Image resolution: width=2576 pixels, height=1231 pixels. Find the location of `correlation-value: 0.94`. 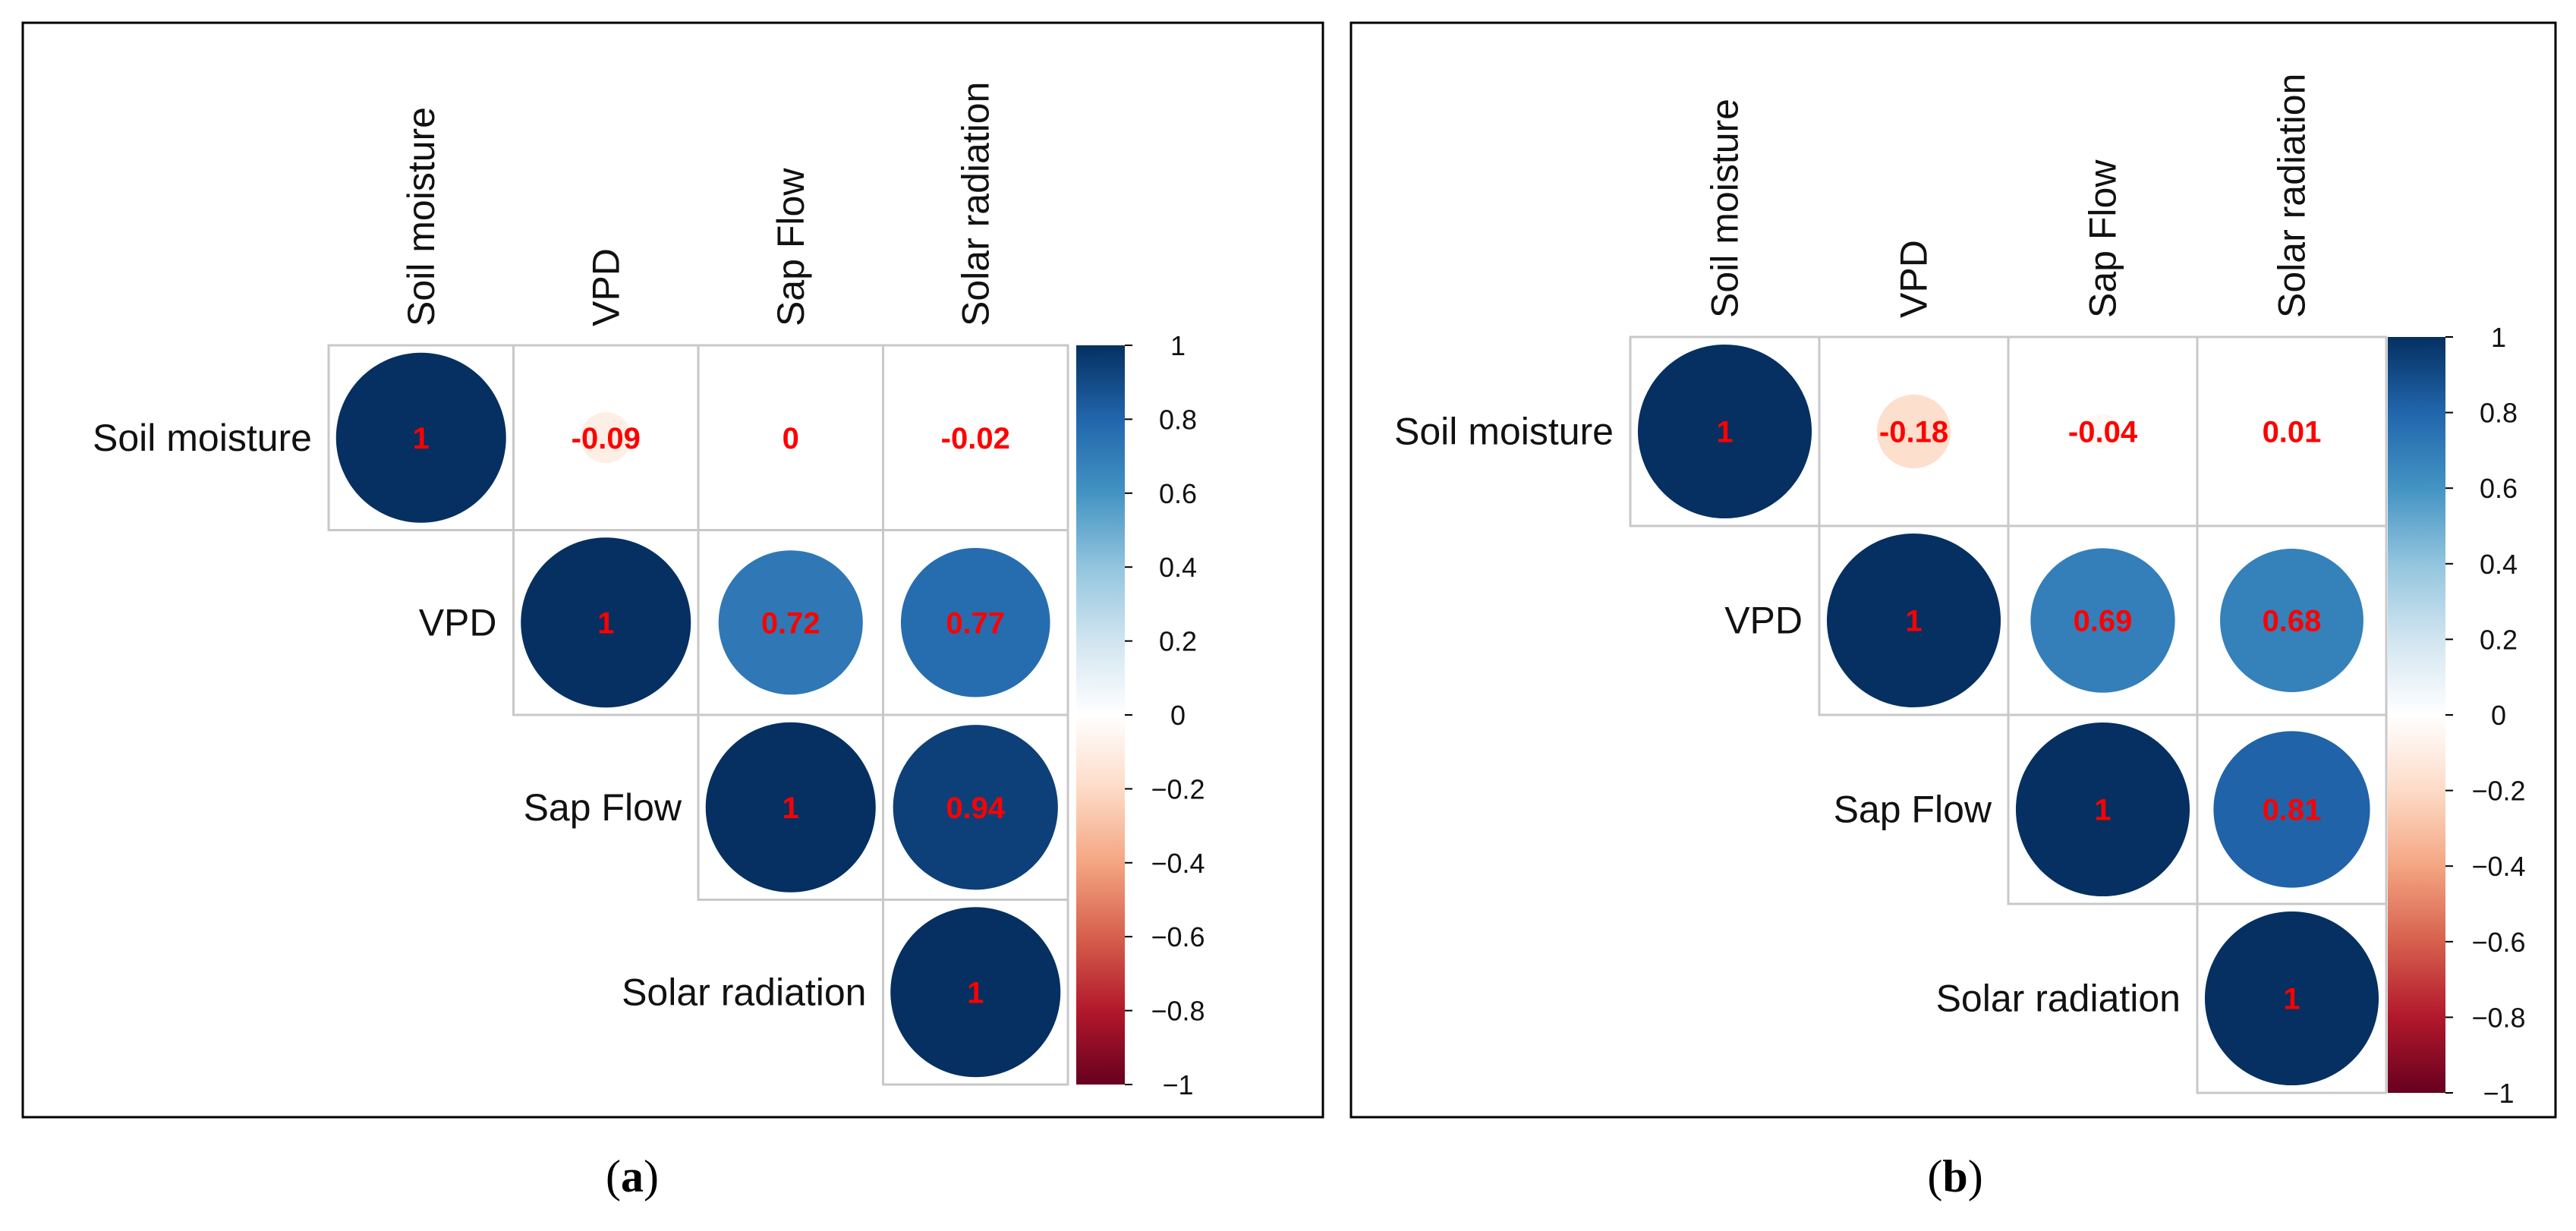

correlation-value: 0.94 is located at coordinates (976, 808).